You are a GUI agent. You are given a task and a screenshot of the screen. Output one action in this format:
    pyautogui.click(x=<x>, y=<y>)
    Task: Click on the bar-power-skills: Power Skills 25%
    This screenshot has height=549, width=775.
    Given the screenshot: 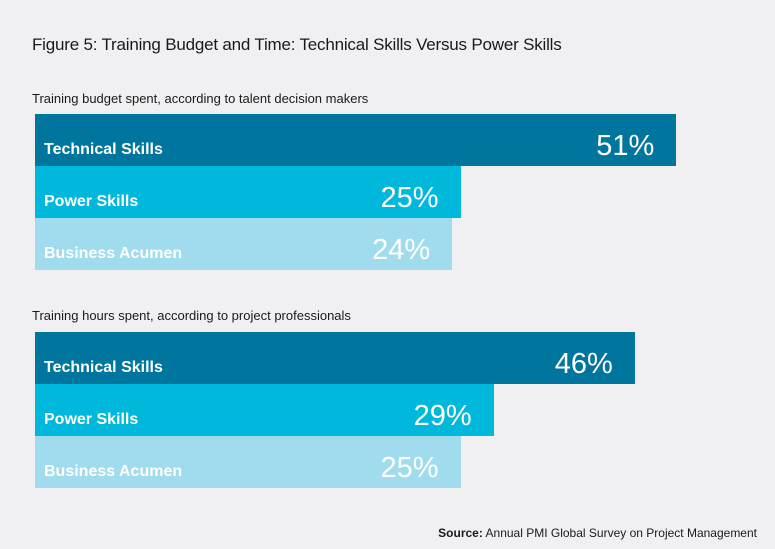 What is the action you would take?
    pyautogui.click(x=248, y=192)
    